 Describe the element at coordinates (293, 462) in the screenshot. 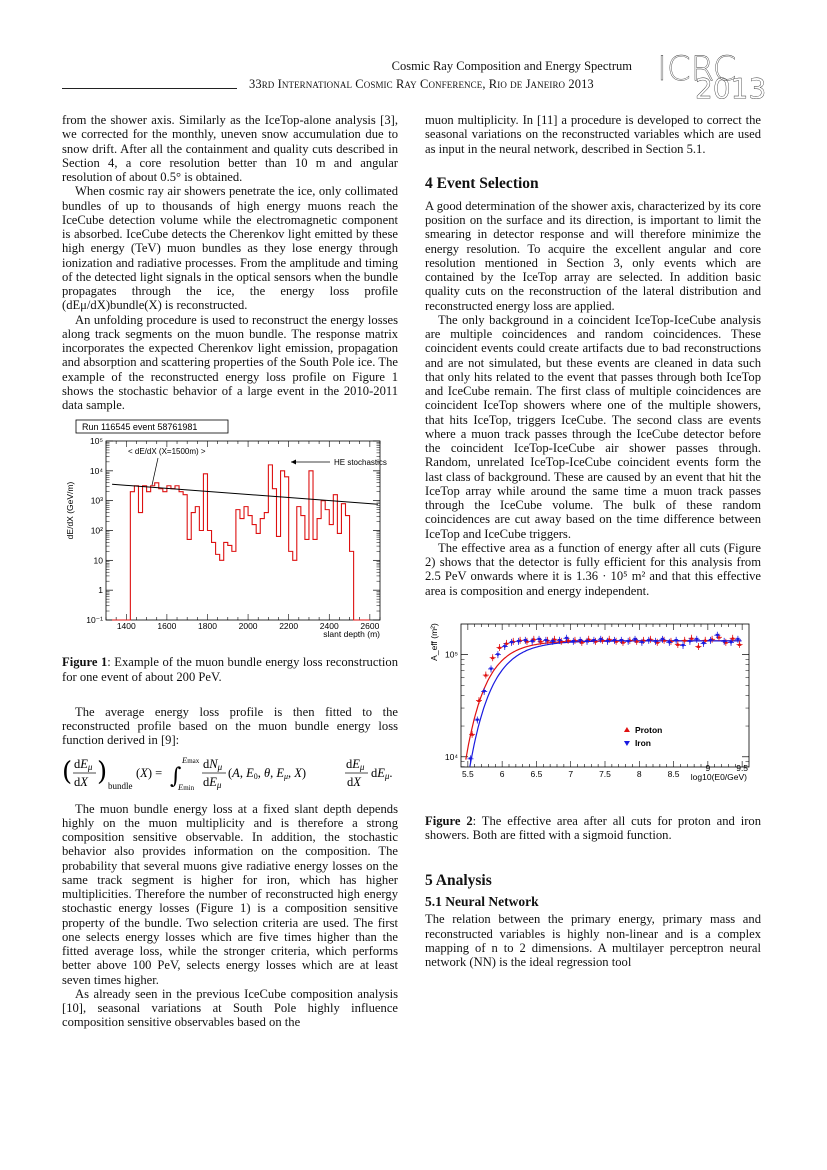

I see `legend-he-arrowhead` at that location.